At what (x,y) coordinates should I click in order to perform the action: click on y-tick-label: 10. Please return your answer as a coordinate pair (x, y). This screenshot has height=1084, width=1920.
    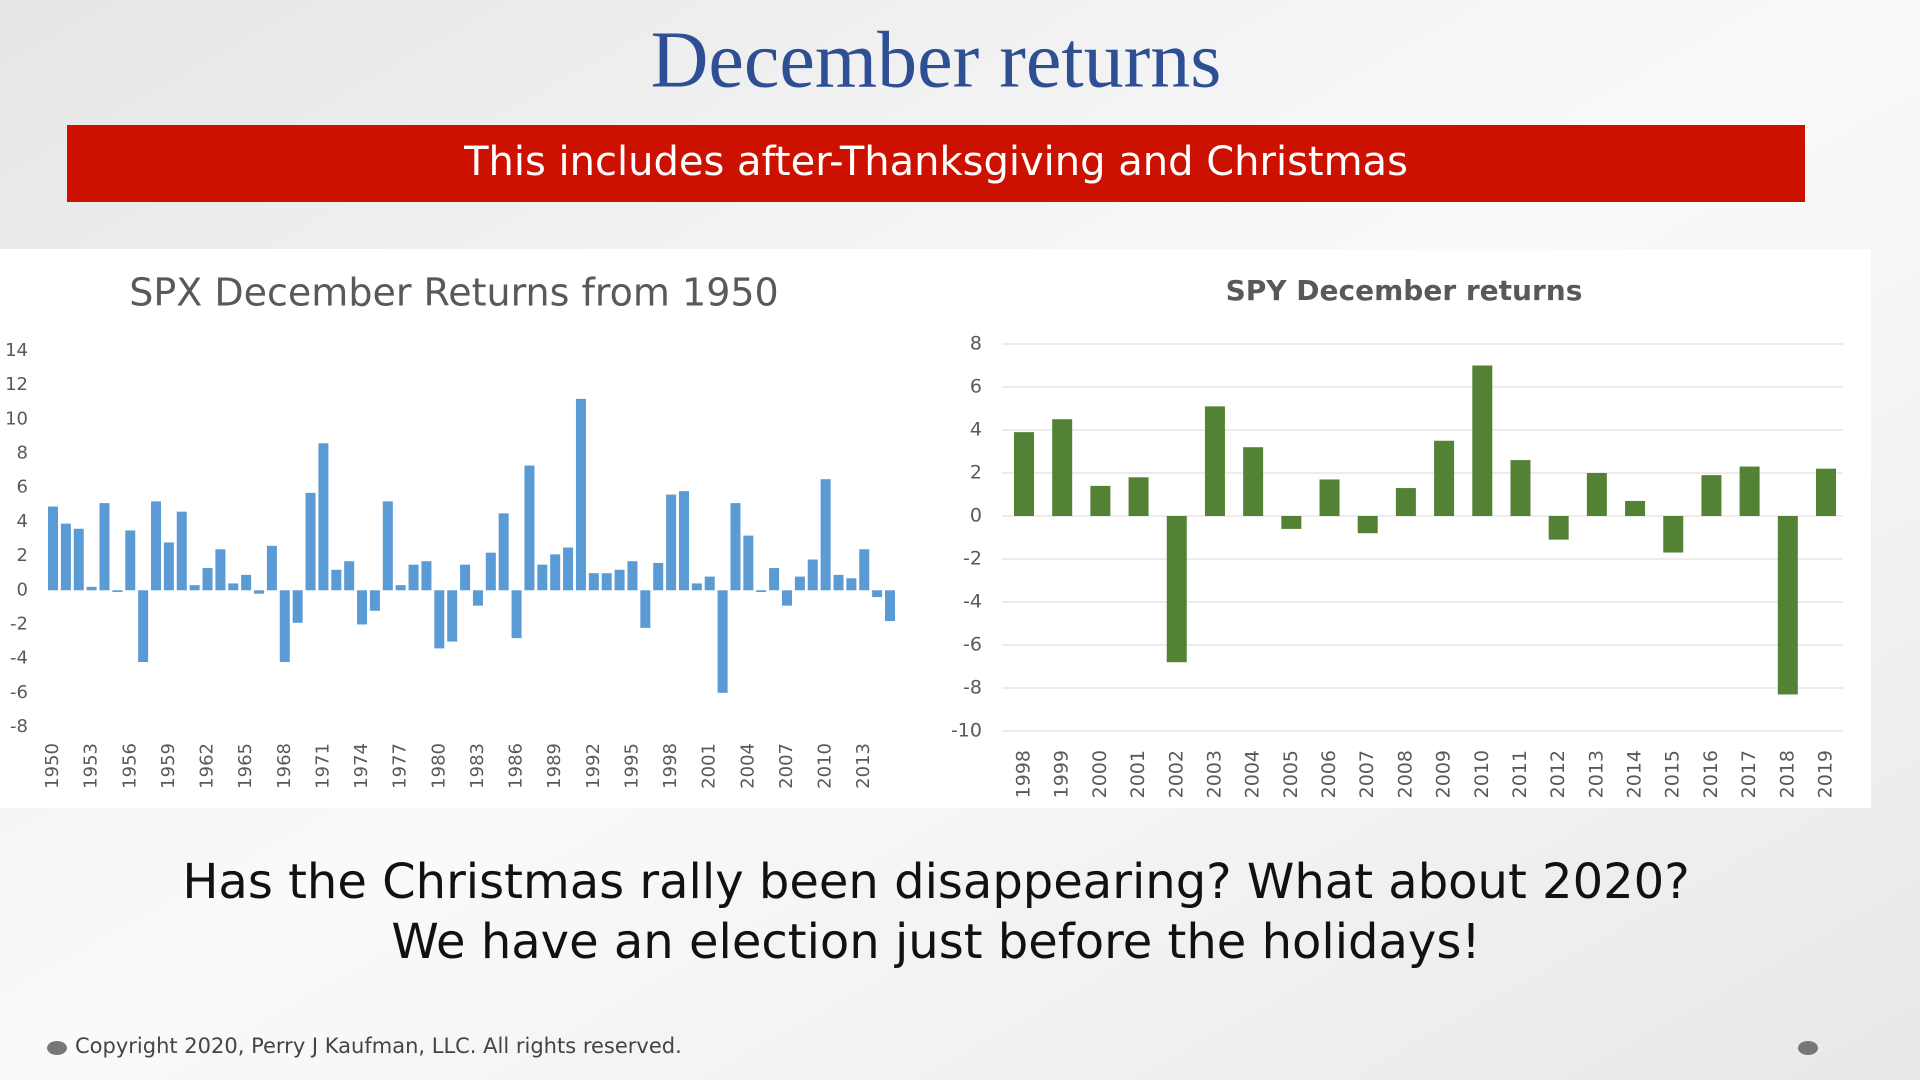
    Looking at the image, I should click on (16, 418).